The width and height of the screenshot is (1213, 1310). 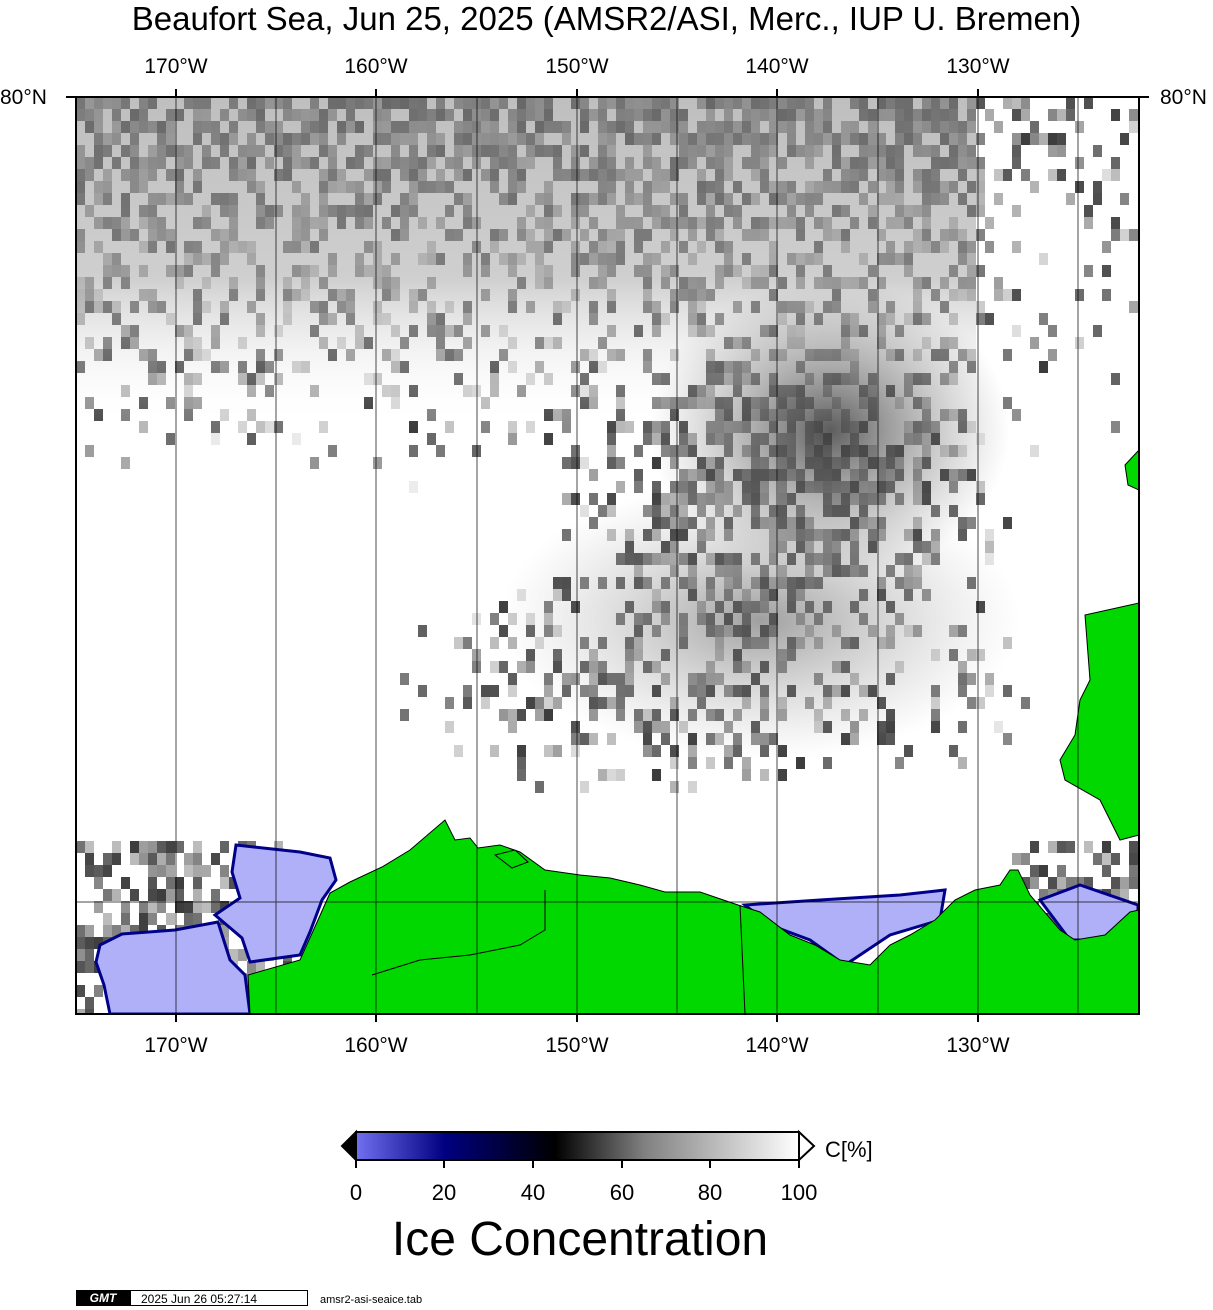 What do you see at coordinates (348, 1146) in the screenshot?
I see `colorbar-under-triangle` at bounding box center [348, 1146].